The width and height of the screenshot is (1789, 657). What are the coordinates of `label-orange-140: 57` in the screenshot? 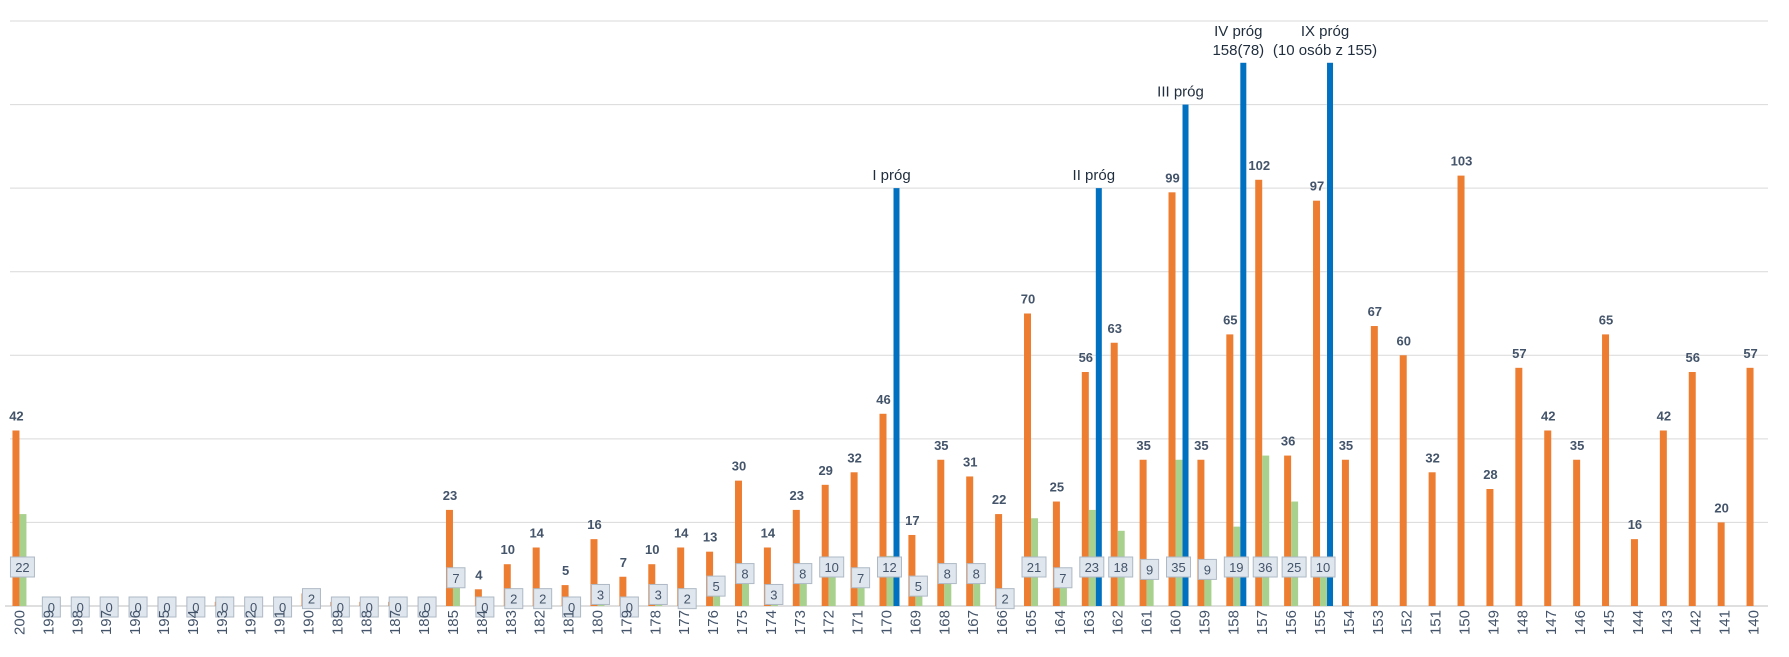 It's located at (1750, 353).